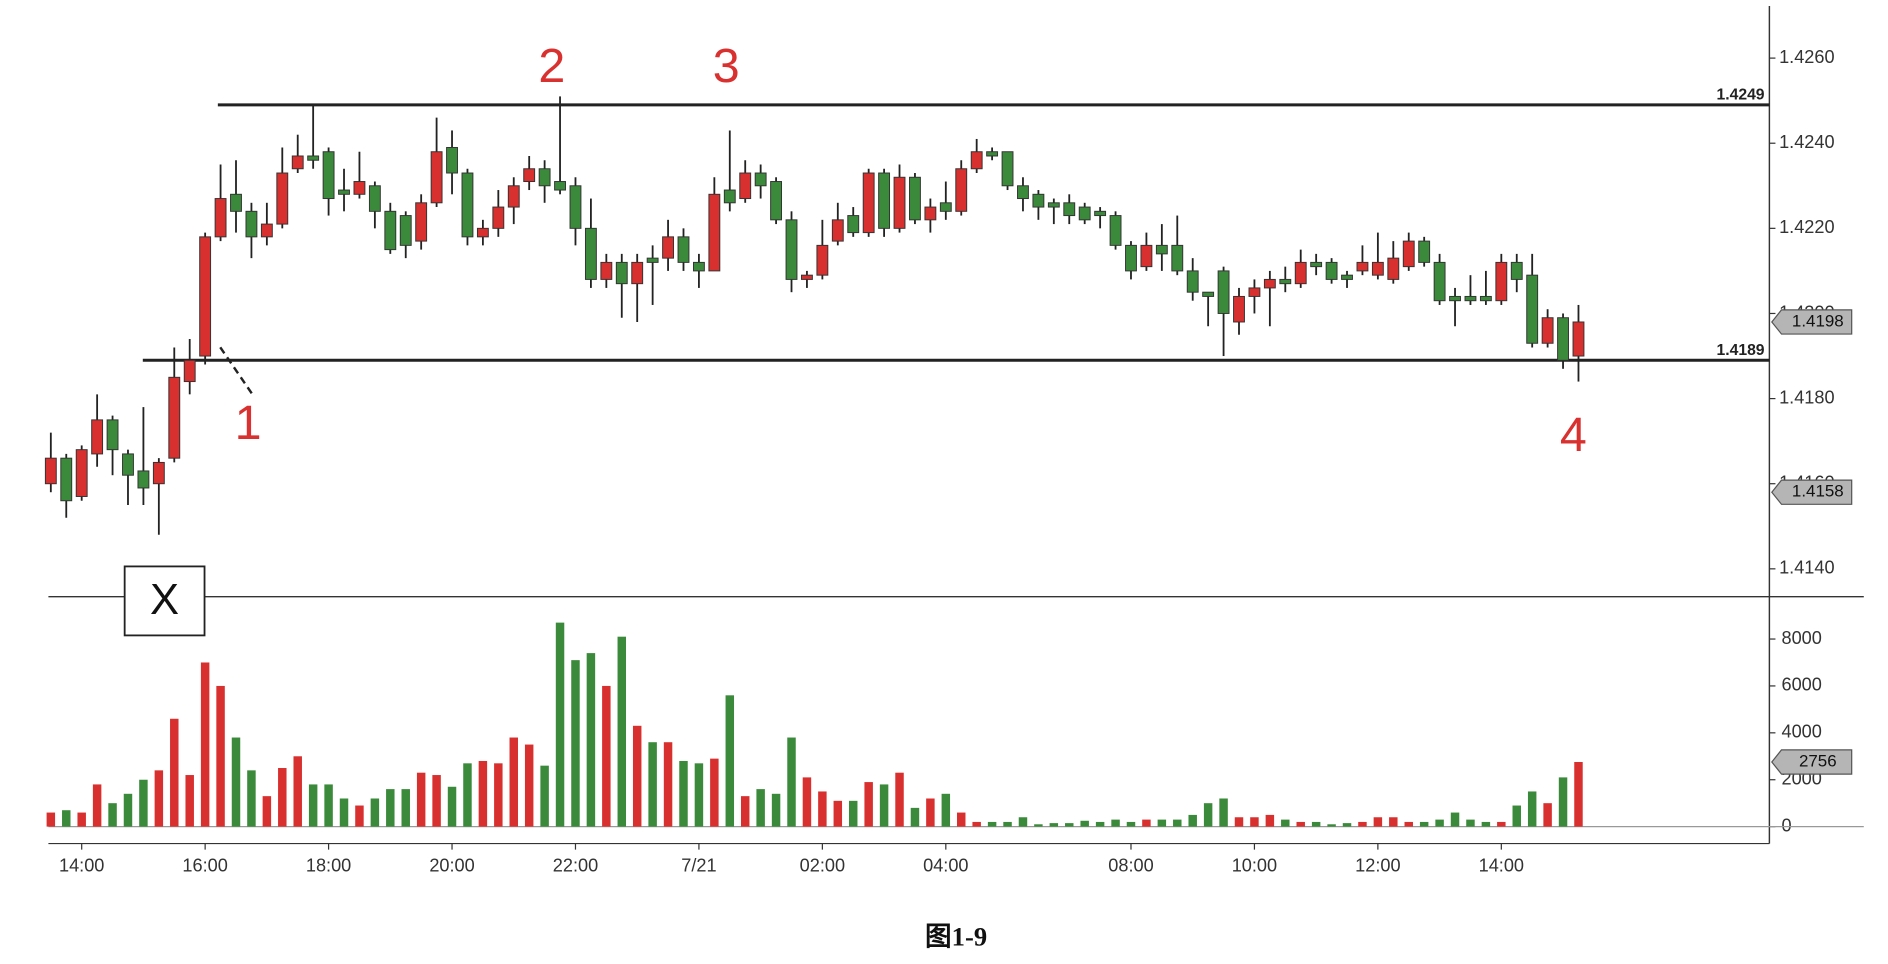  I want to click on x-tick-label: 20:00, so click(451, 865).